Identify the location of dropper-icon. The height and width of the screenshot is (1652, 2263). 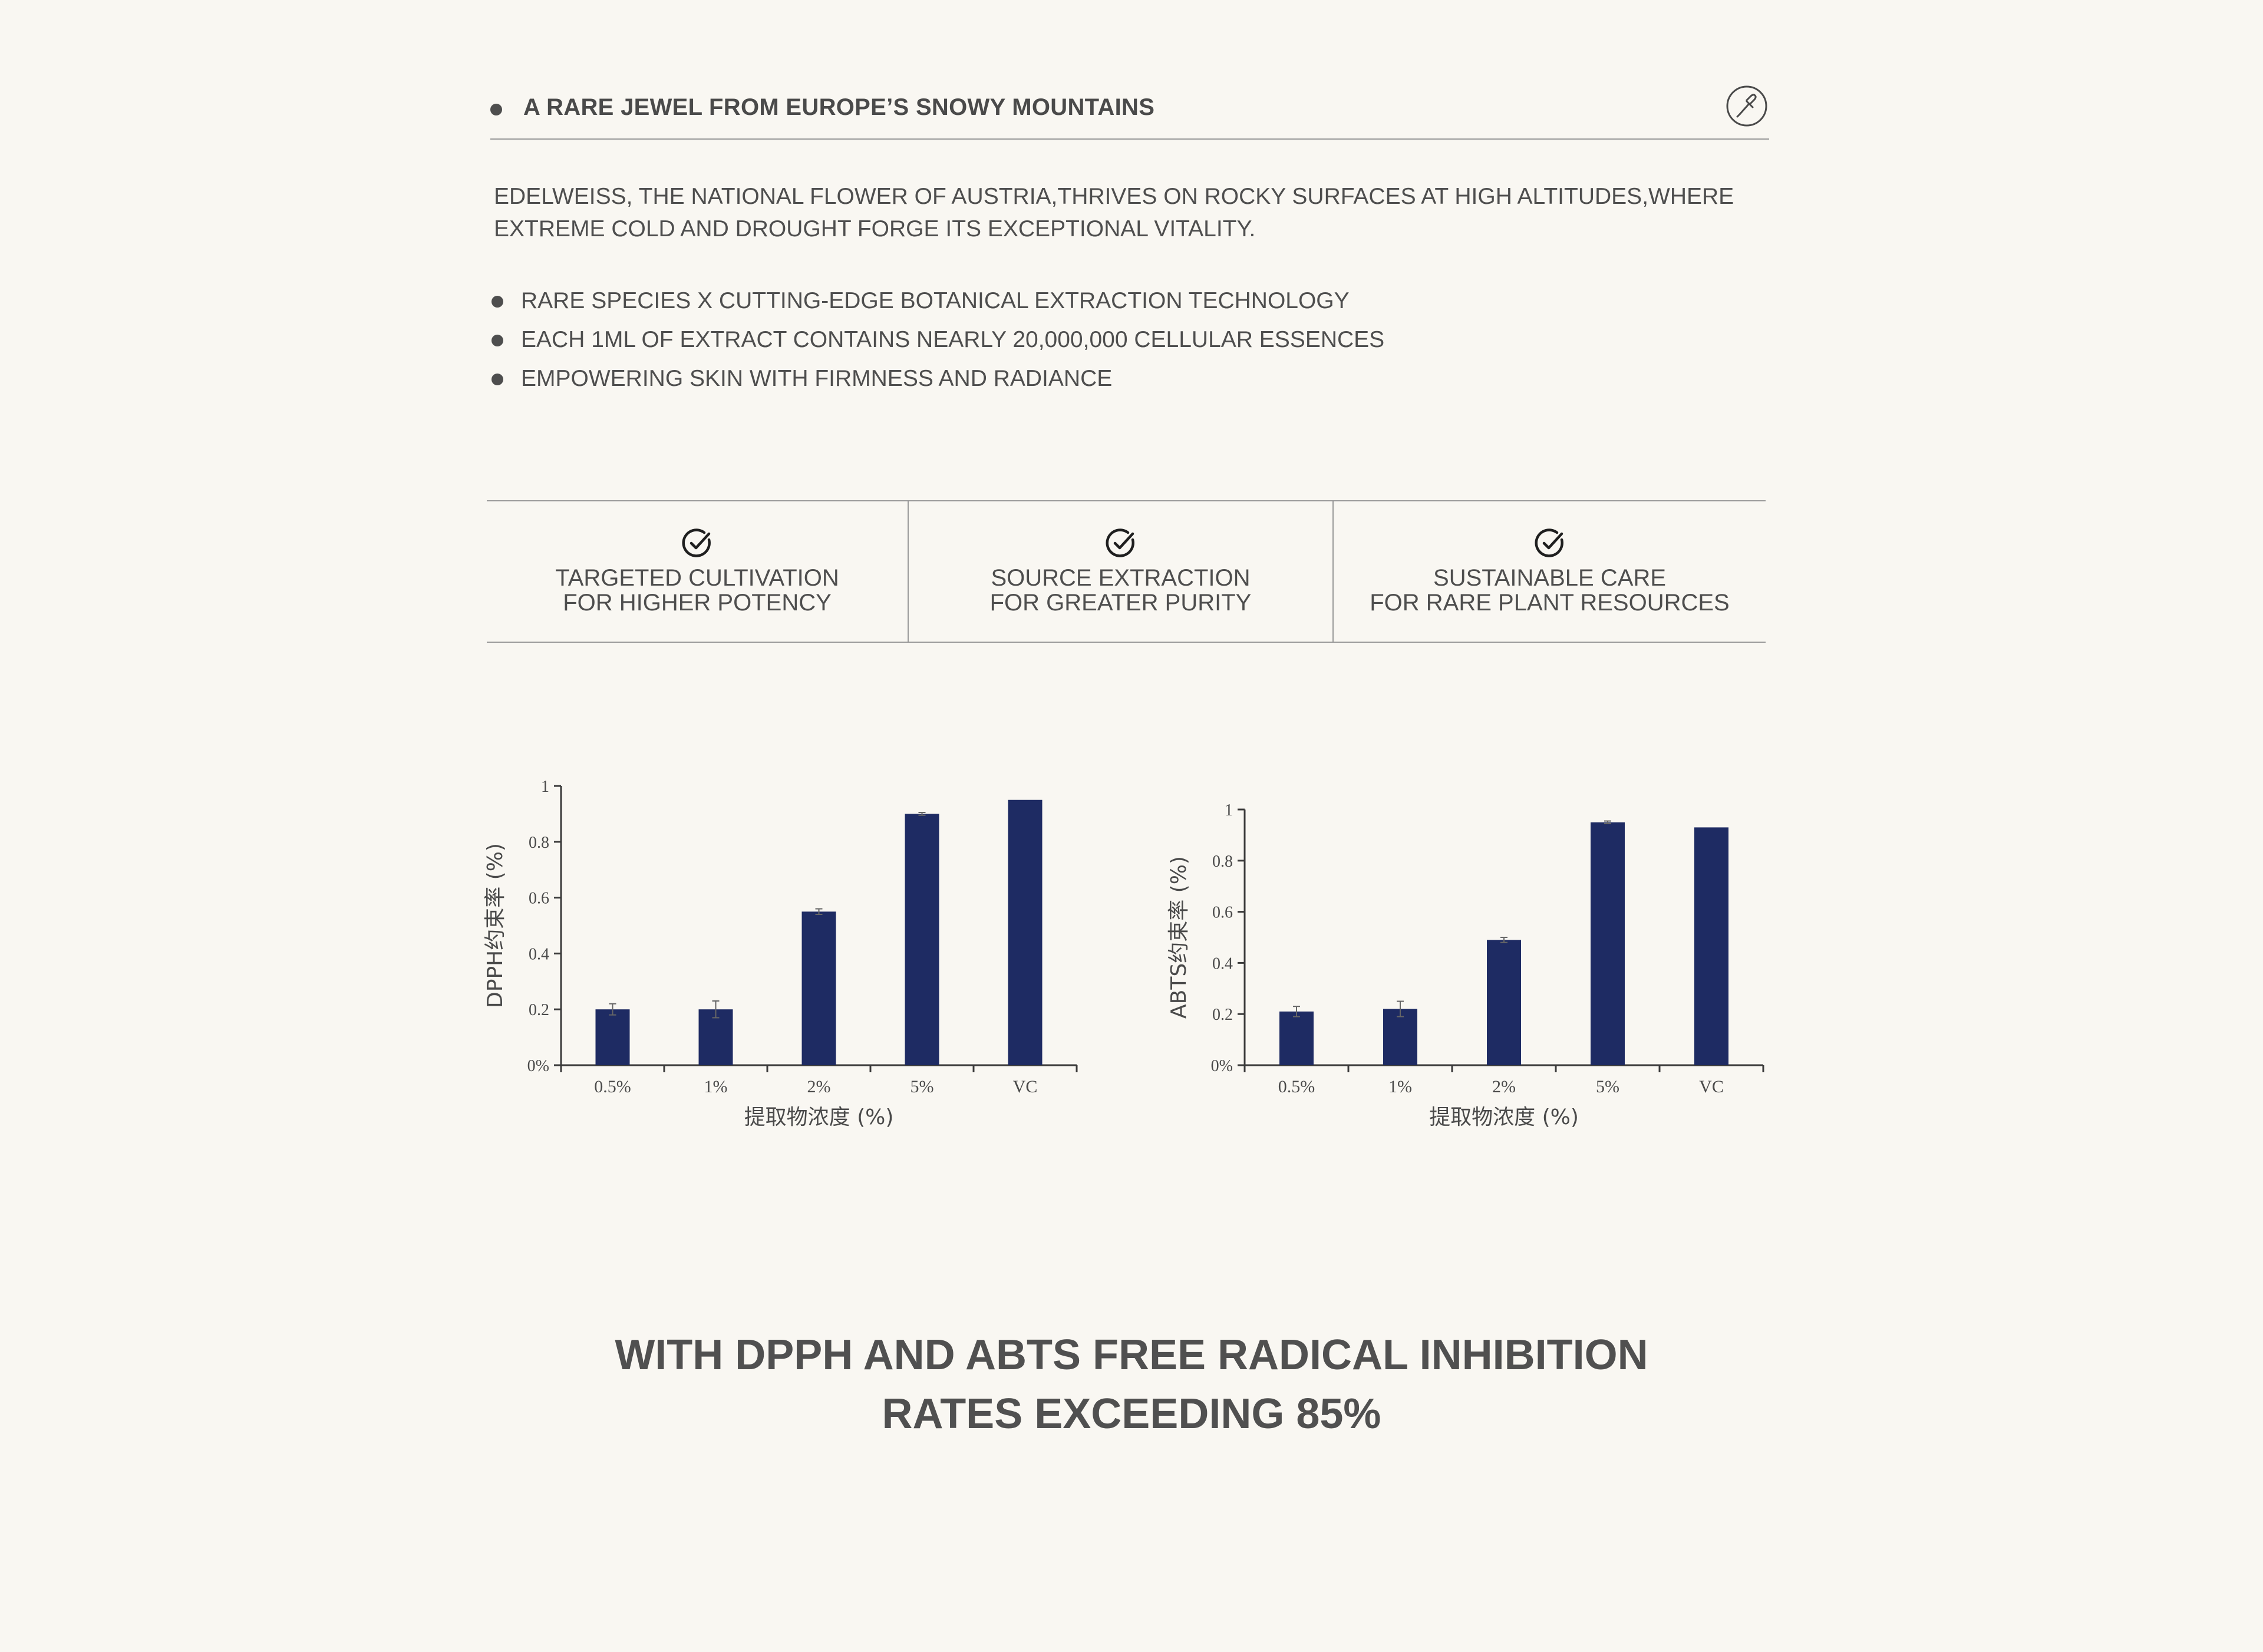
(1747, 106).